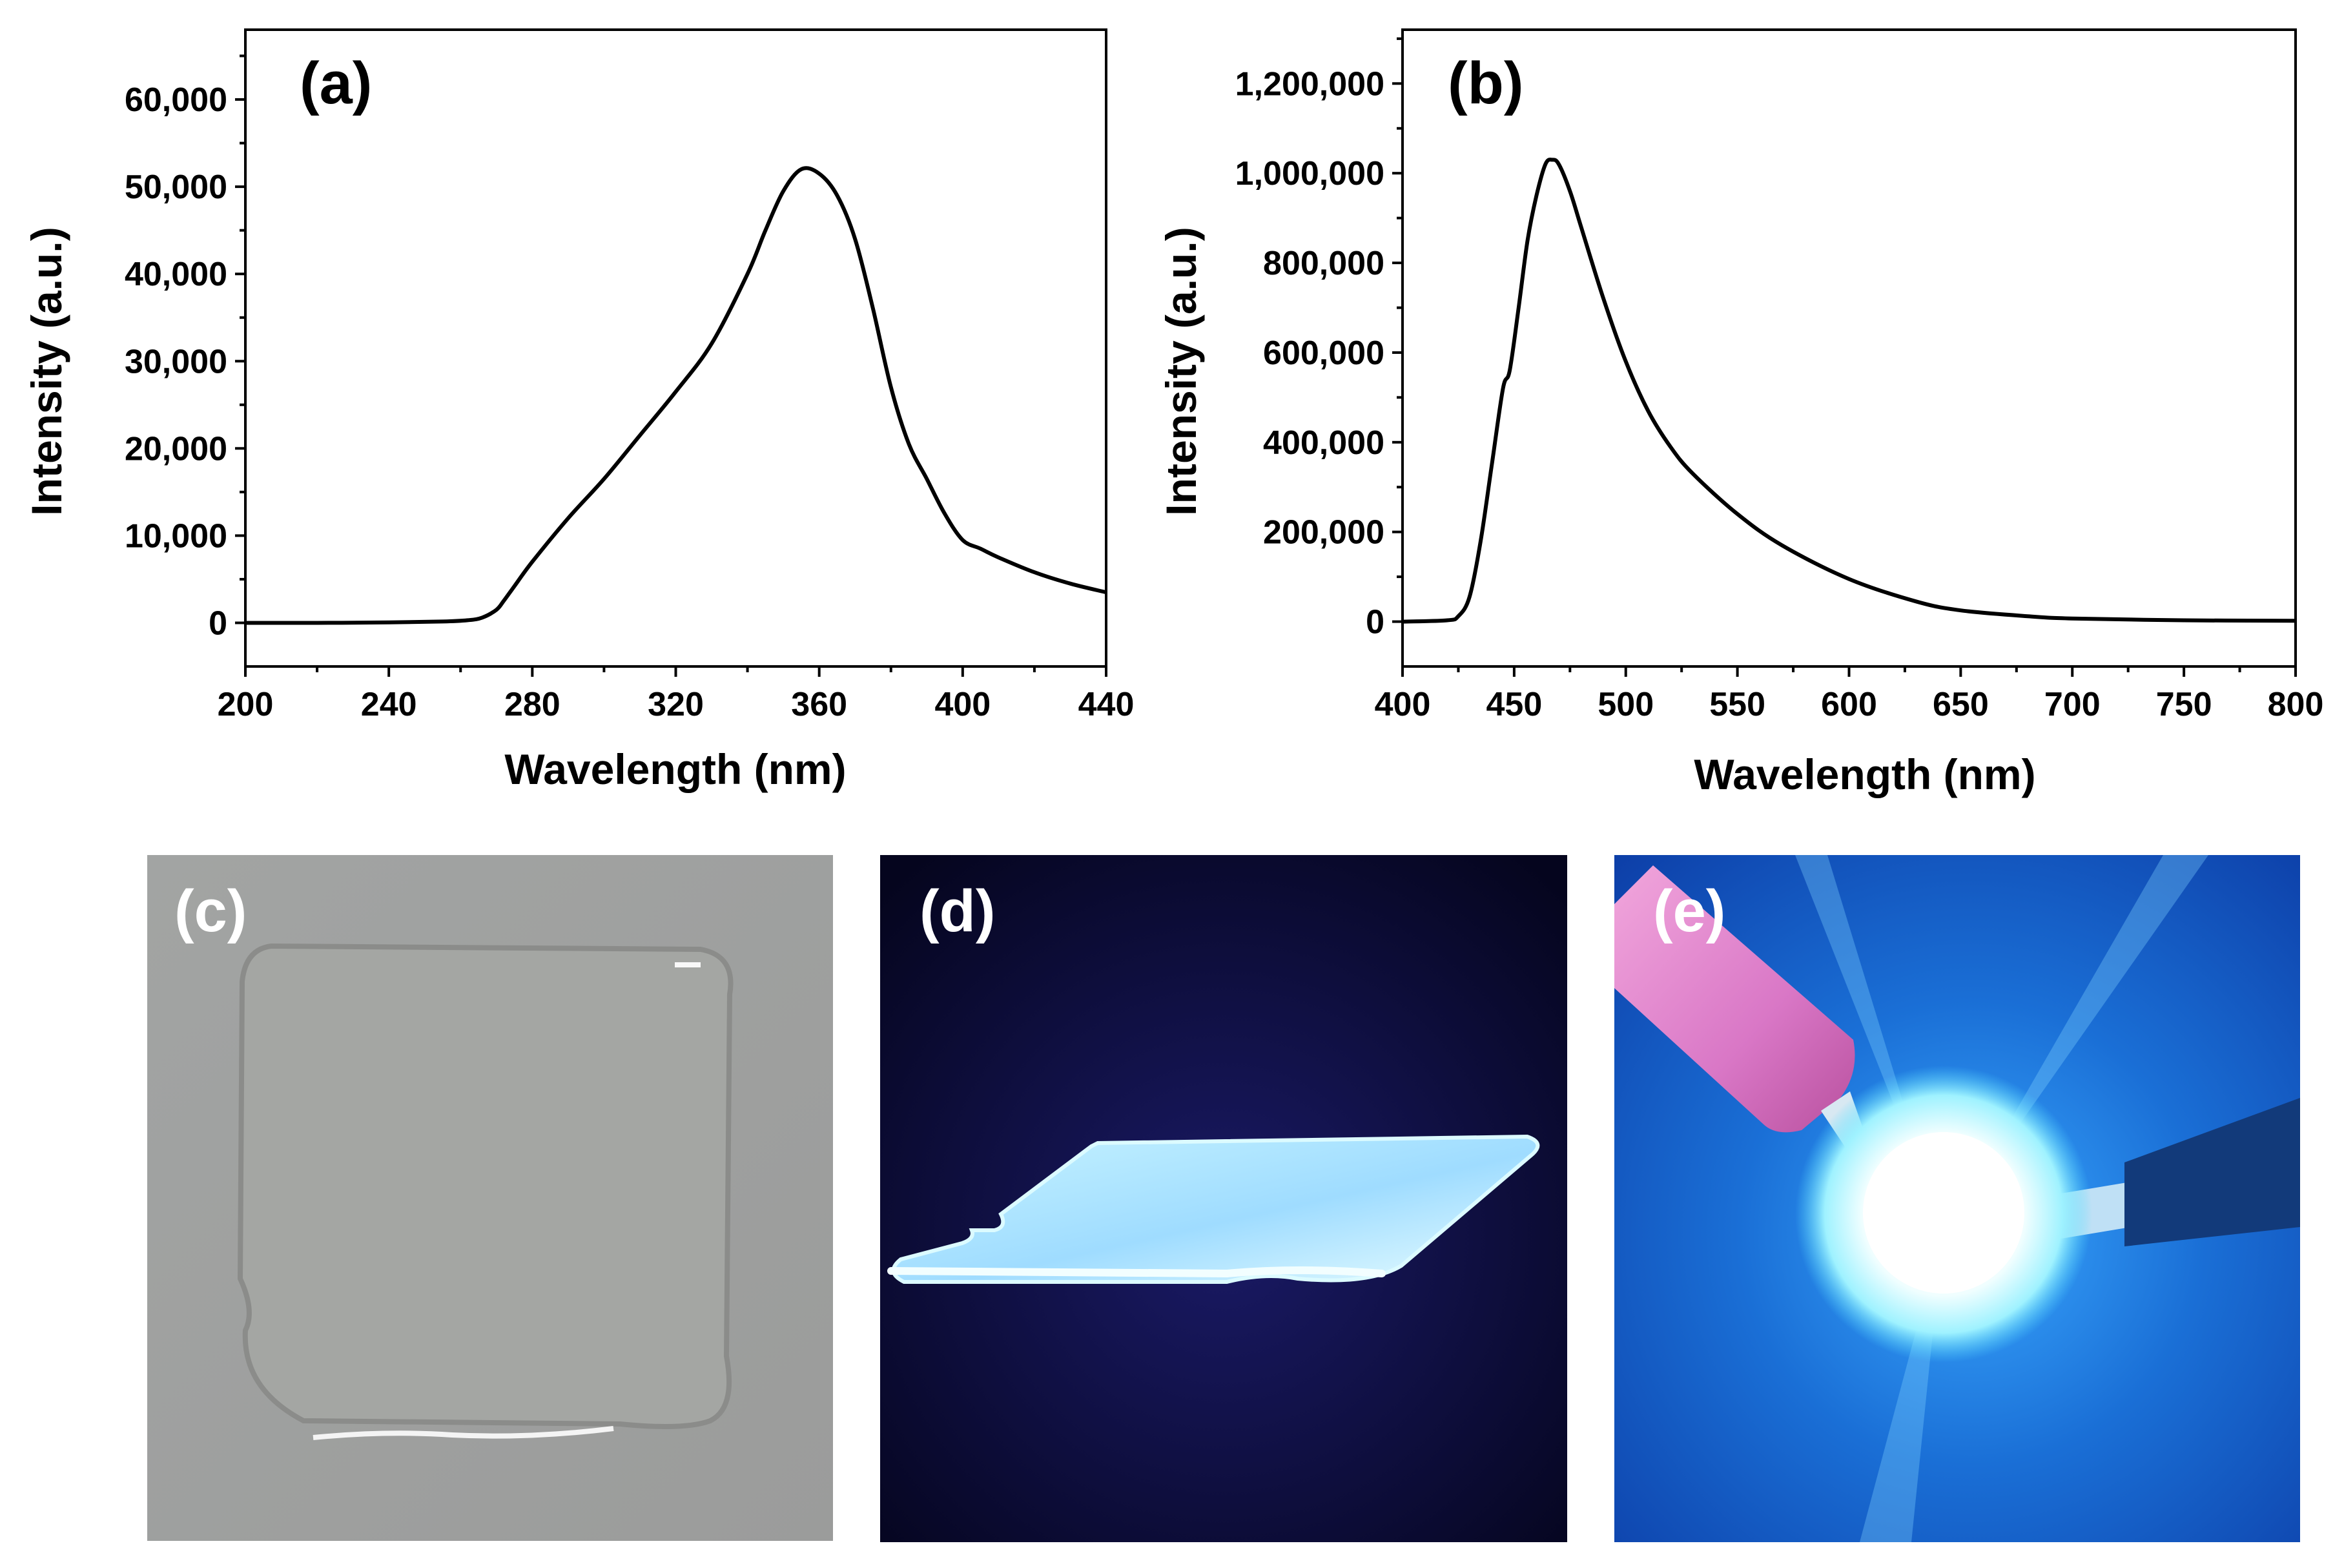 The image size is (2344, 1568). I want to click on photo-d-label: (d), so click(957, 911).